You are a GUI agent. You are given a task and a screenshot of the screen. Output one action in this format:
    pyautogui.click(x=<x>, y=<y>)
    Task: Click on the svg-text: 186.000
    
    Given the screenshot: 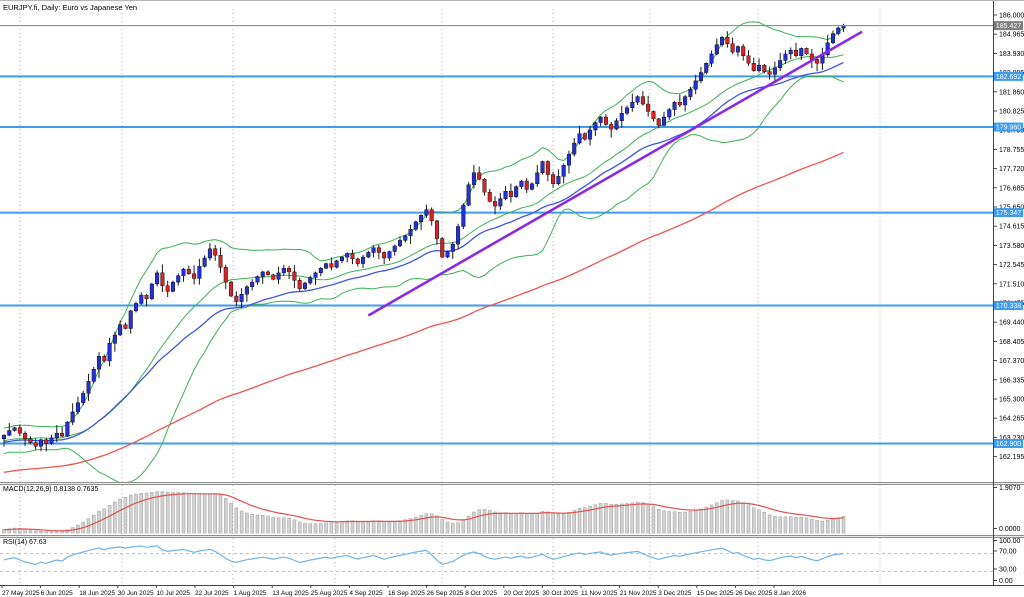 What is the action you would take?
    pyautogui.click(x=1011, y=16)
    